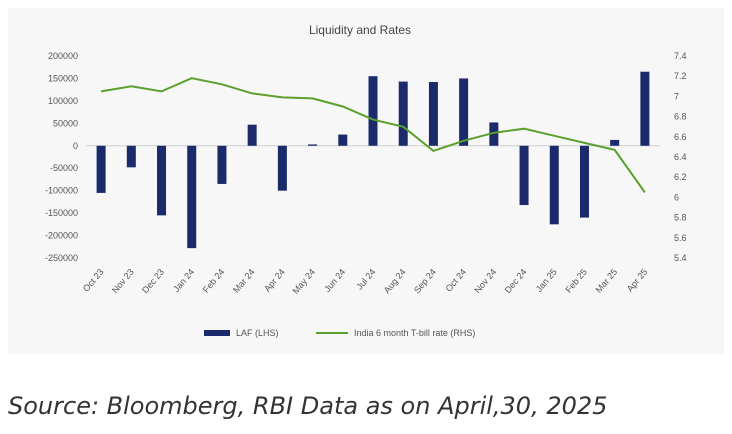  Describe the element at coordinates (607, 281) in the screenshot. I see `x-axis-tick-label: Mar 25` at that location.